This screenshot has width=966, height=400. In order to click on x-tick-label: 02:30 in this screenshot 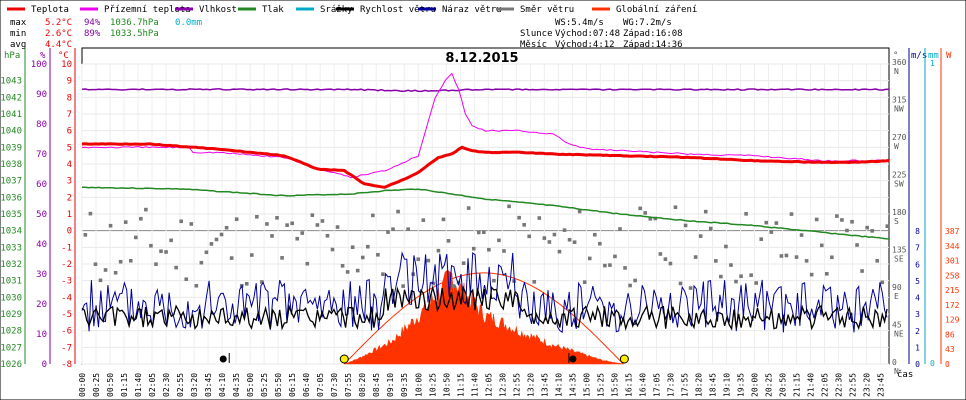, I will do `click(166, 385)`.